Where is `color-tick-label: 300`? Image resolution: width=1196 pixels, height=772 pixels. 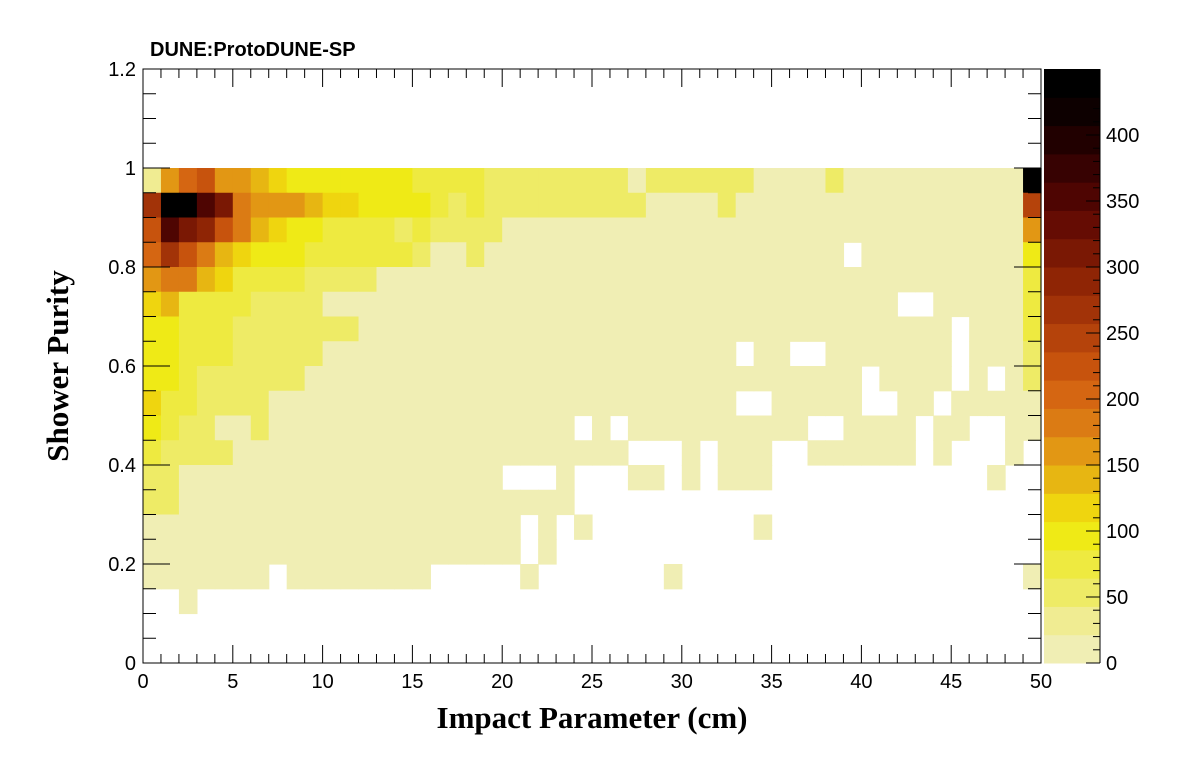 color-tick-label: 300 is located at coordinates (1122, 268).